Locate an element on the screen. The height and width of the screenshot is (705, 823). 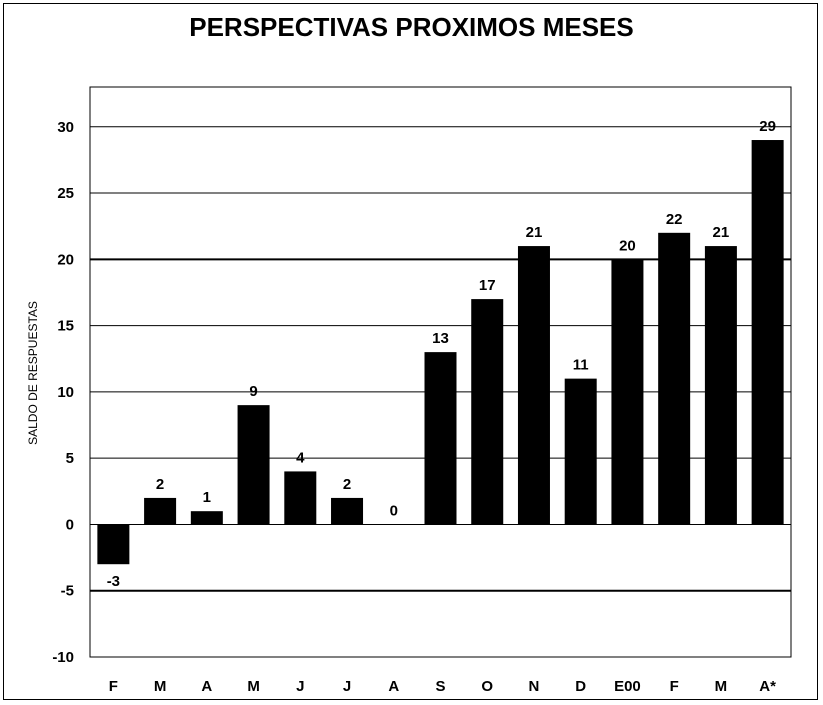
x-tick-label: A* is located at coordinates (767, 686).